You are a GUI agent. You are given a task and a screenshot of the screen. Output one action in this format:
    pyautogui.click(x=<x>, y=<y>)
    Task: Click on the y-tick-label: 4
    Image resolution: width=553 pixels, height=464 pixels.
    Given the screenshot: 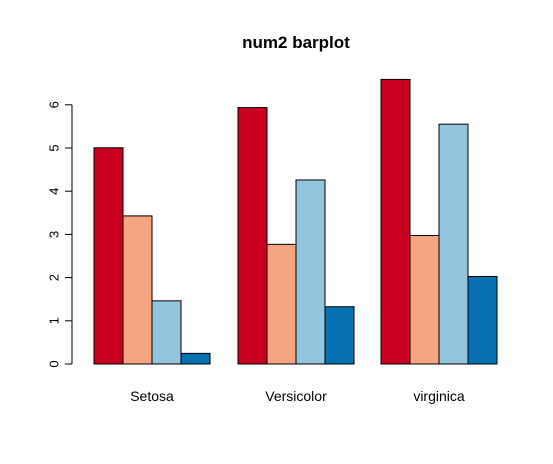 What is the action you would take?
    pyautogui.click(x=54, y=191)
    